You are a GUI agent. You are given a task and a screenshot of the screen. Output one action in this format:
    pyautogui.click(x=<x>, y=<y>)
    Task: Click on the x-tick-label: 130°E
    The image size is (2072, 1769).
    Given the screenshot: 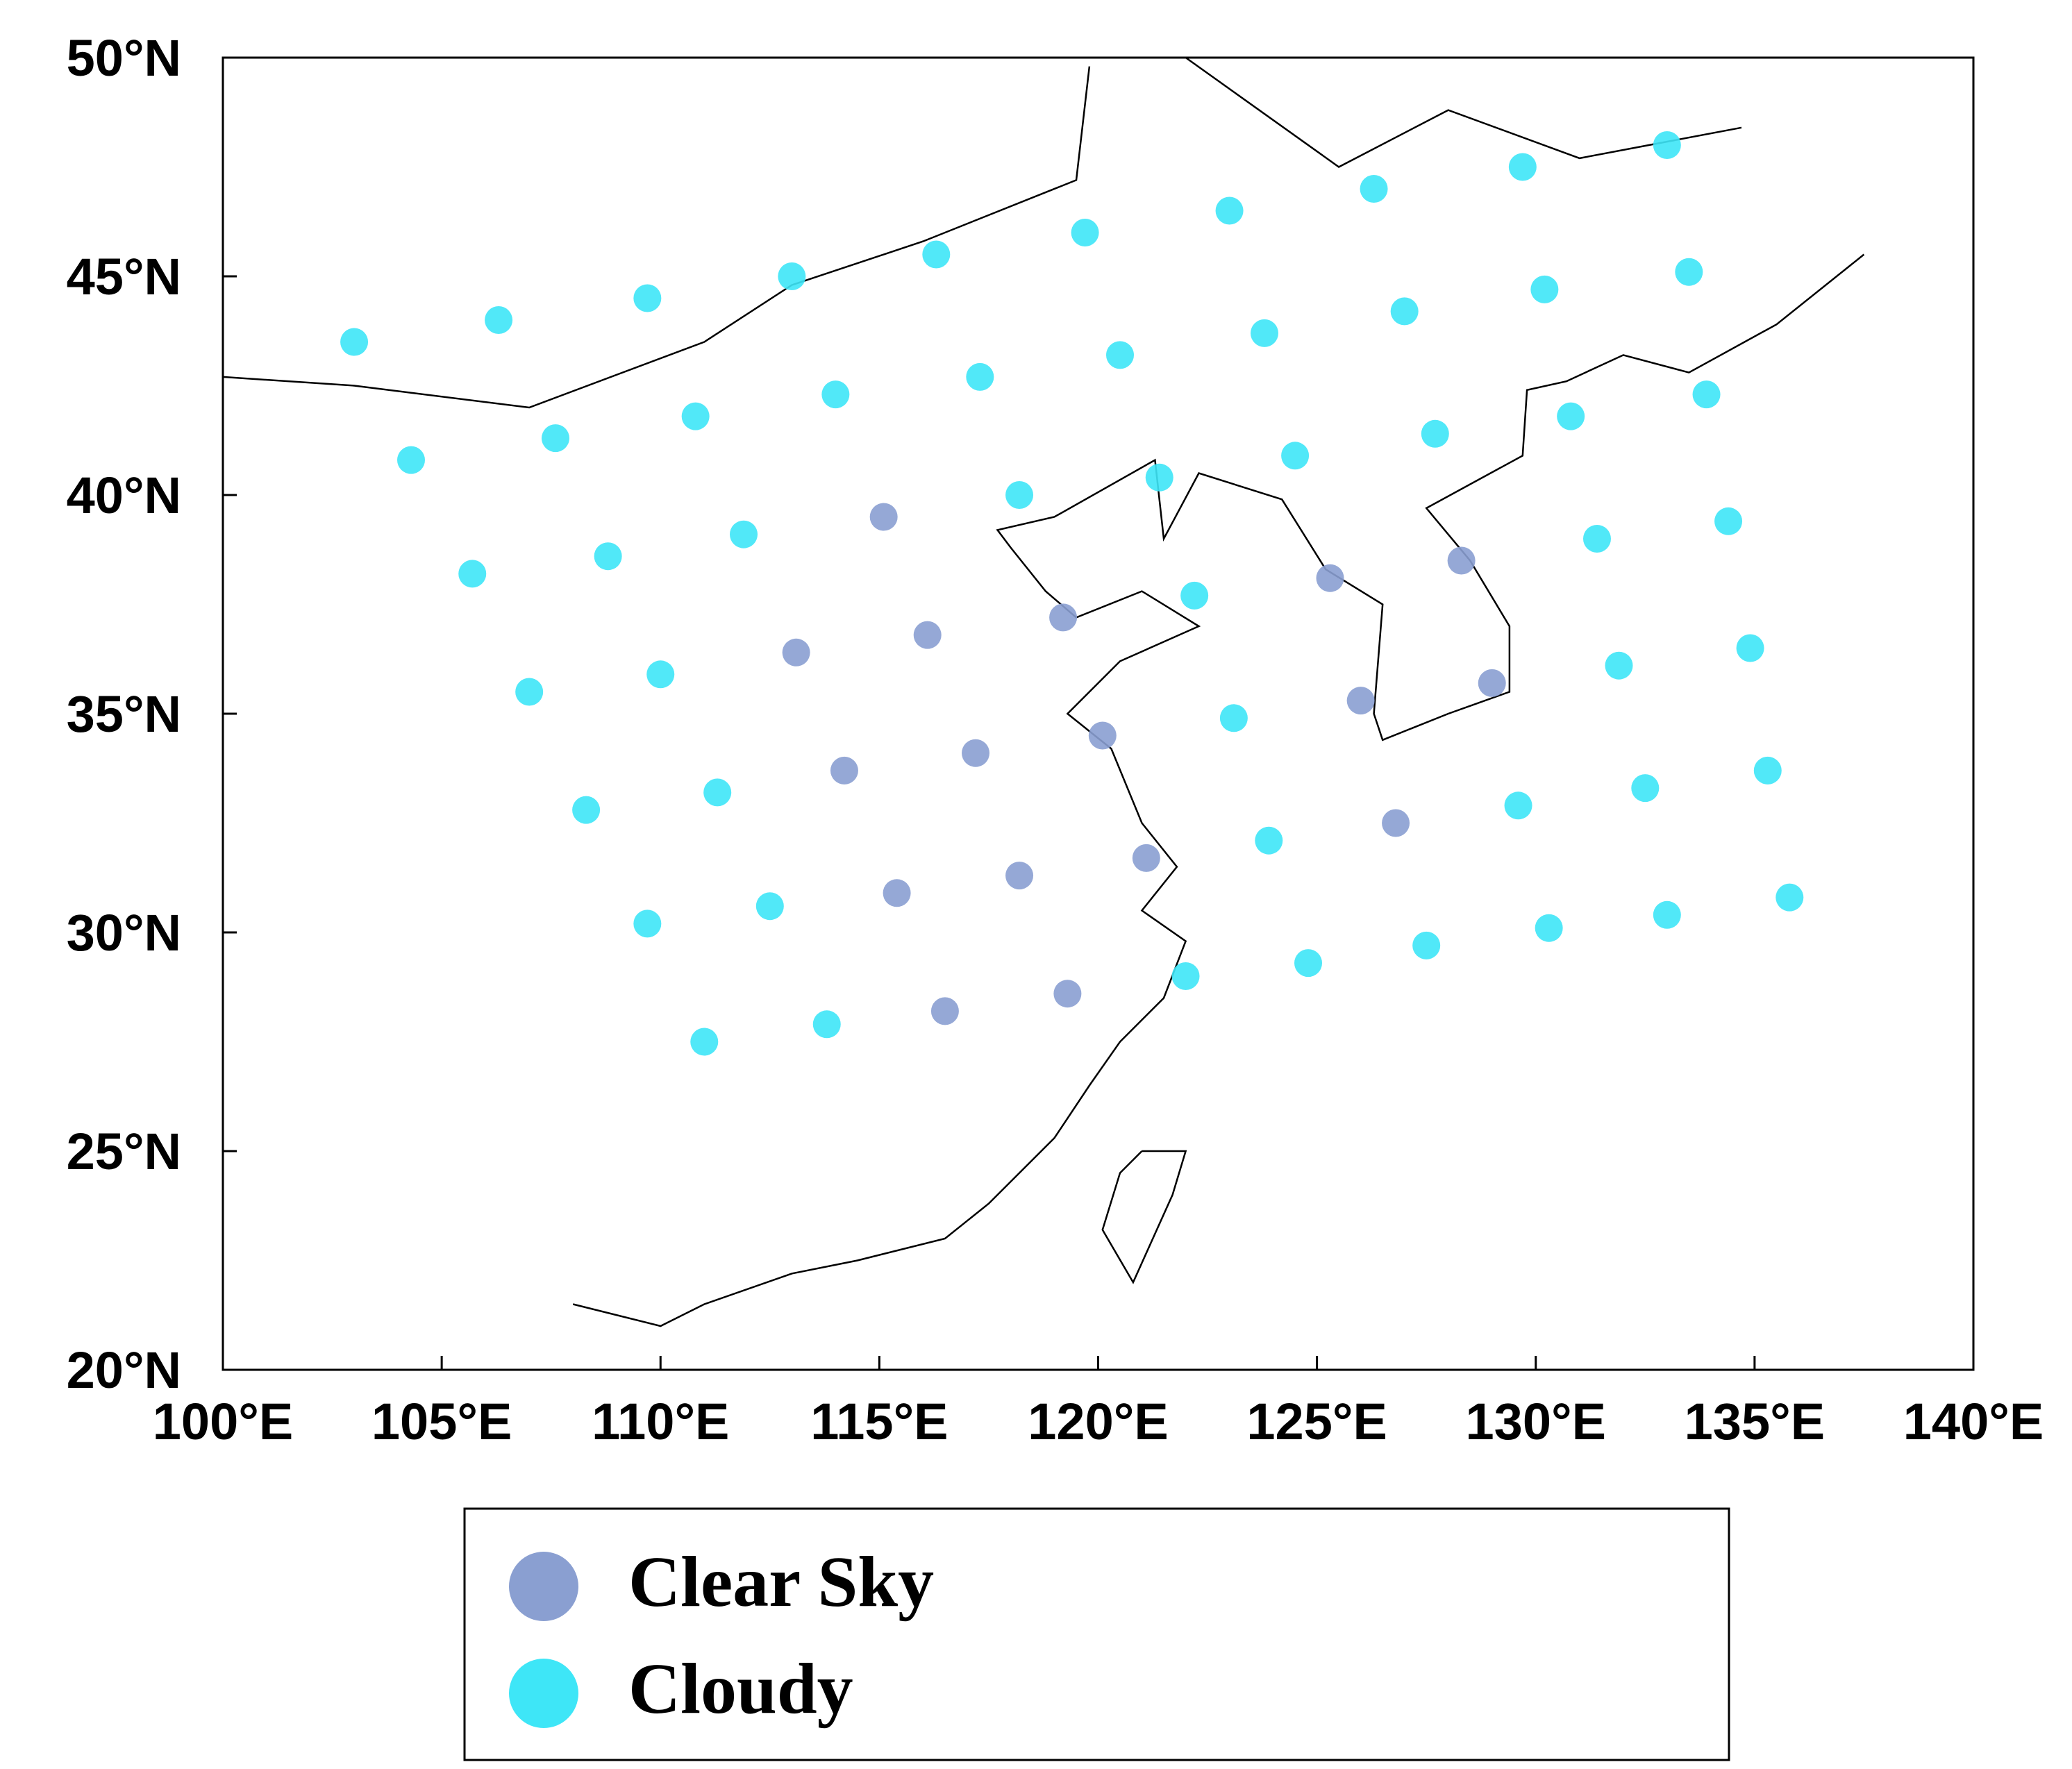 What is the action you would take?
    pyautogui.click(x=1536, y=1421)
    